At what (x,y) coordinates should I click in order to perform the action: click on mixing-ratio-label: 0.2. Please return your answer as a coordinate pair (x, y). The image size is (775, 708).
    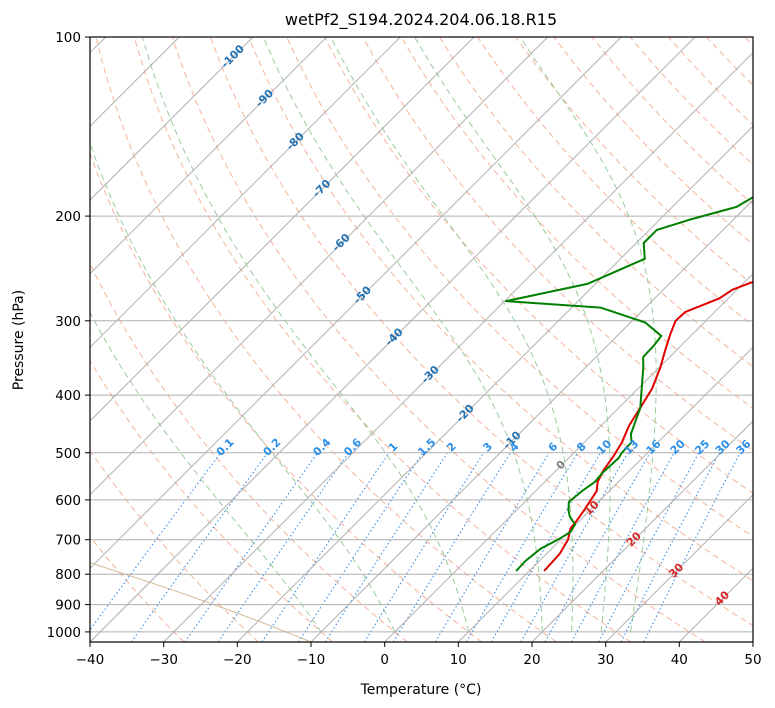
    Looking at the image, I should click on (272, 447).